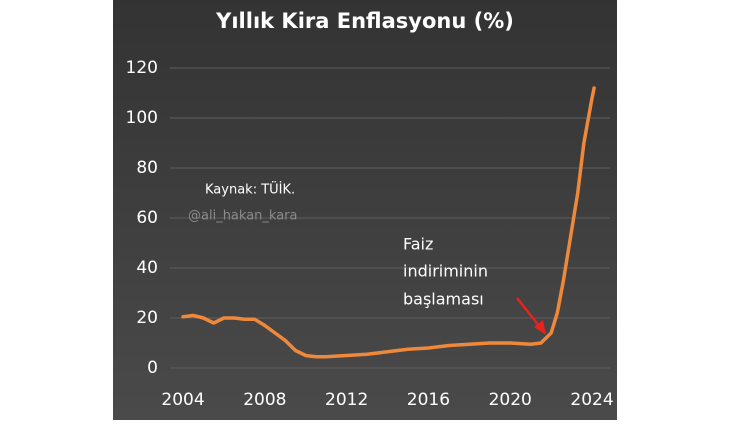  What do you see at coordinates (418, 244) in the screenshot?
I see `annotation: Faiz` at bounding box center [418, 244].